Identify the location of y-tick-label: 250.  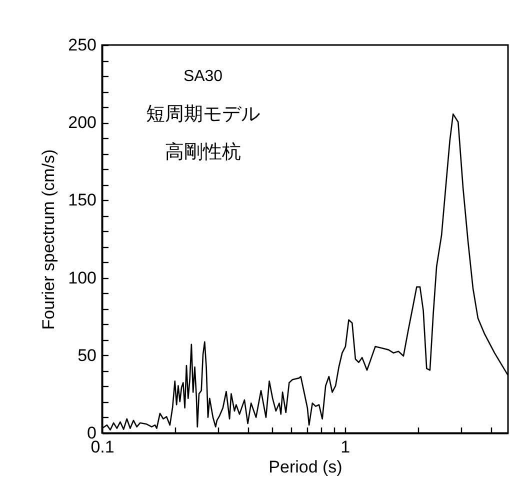
(82, 45).